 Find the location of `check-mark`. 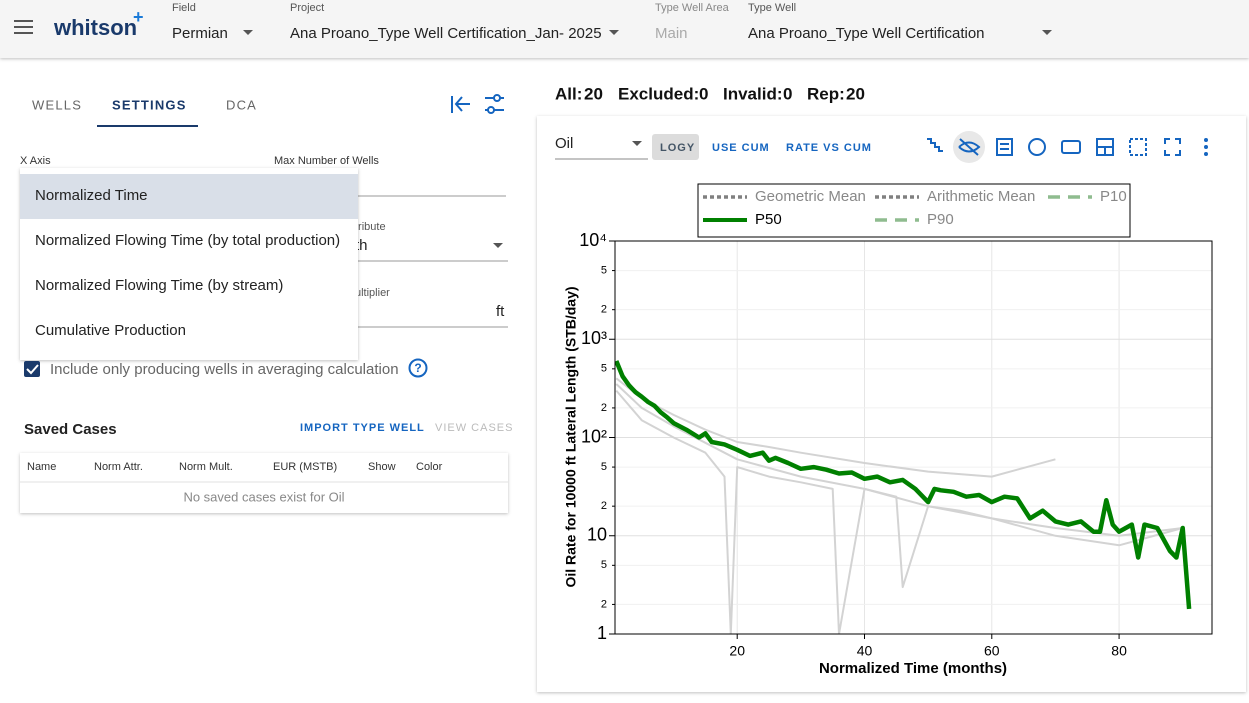

check-mark is located at coordinates (32, 369).